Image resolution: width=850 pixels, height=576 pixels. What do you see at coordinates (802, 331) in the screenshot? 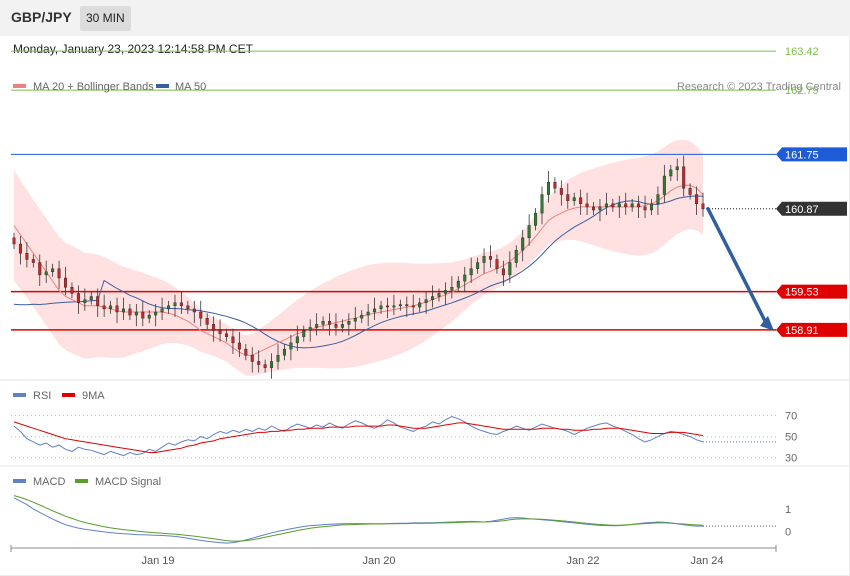
I see `level-label-158-91: 158.91` at bounding box center [802, 331].